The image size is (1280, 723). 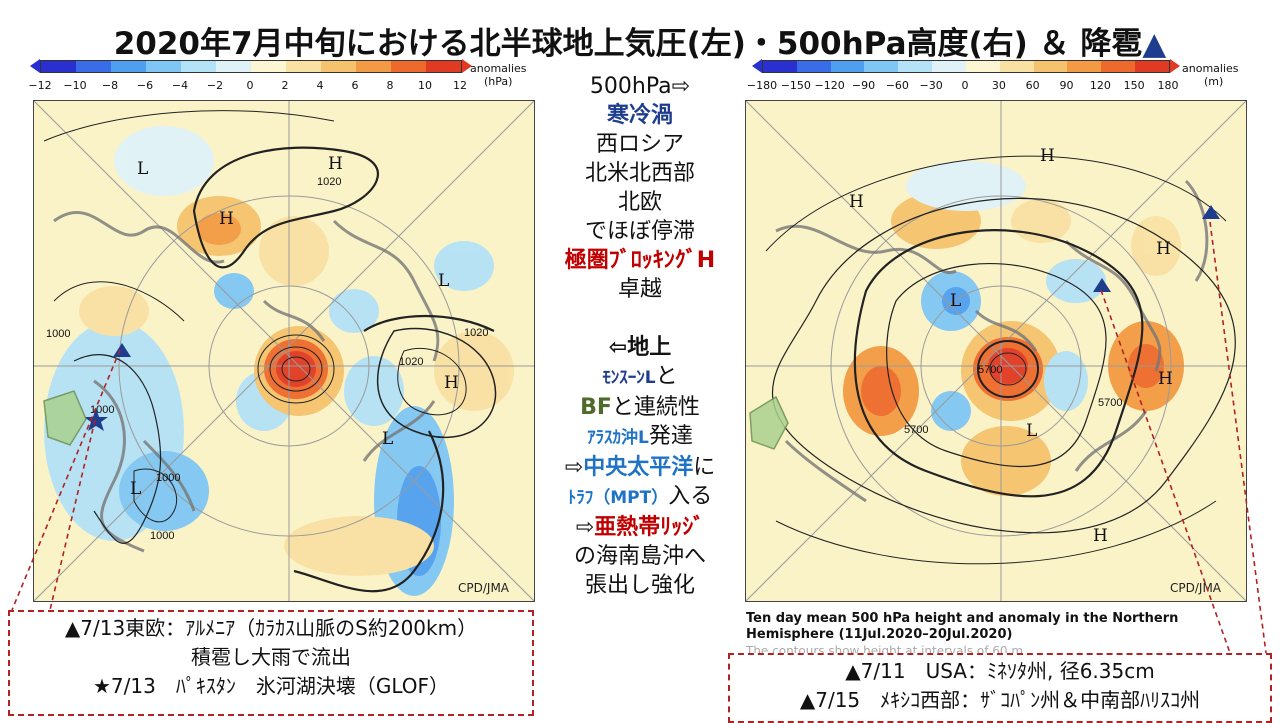 What do you see at coordinates (40, 85) in the screenshot?
I see `colorbar-tick-label: −12` at bounding box center [40, 85].